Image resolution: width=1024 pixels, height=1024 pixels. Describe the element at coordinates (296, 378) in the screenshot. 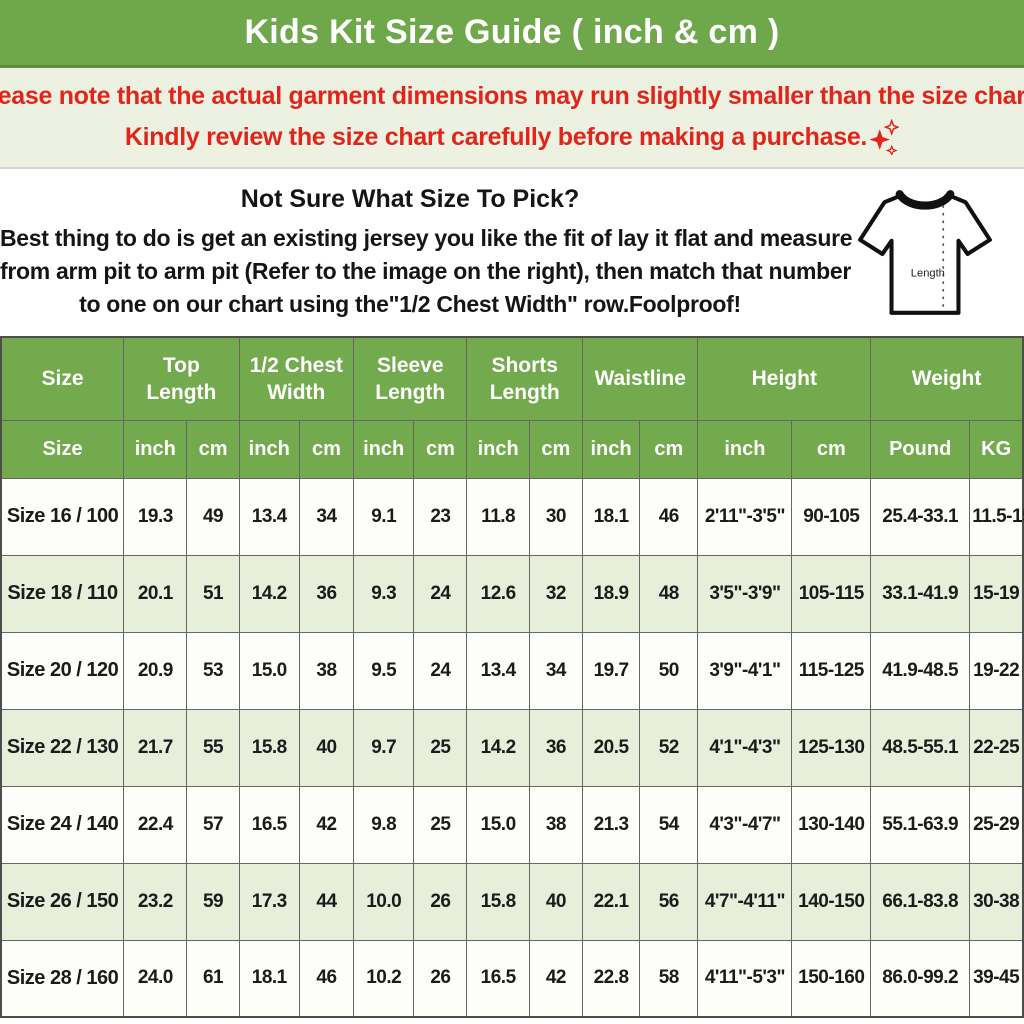

I see `column-header-1-2-chest-width: 1/2 Chest Width` at that location.